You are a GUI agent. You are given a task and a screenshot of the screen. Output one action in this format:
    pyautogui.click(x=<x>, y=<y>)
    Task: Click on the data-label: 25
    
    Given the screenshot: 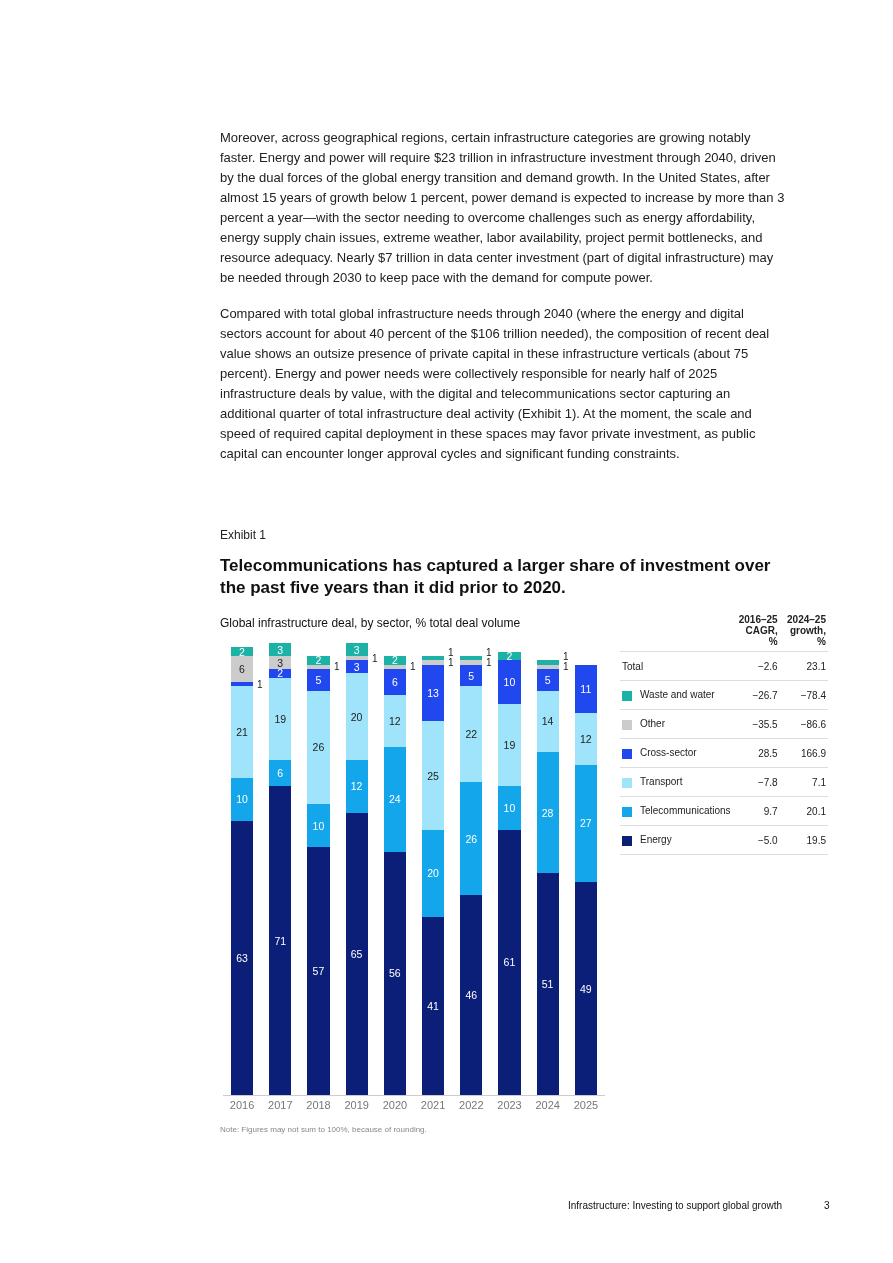 What is the action you would take?
    pyautogui.click(x=433, y=775)
    